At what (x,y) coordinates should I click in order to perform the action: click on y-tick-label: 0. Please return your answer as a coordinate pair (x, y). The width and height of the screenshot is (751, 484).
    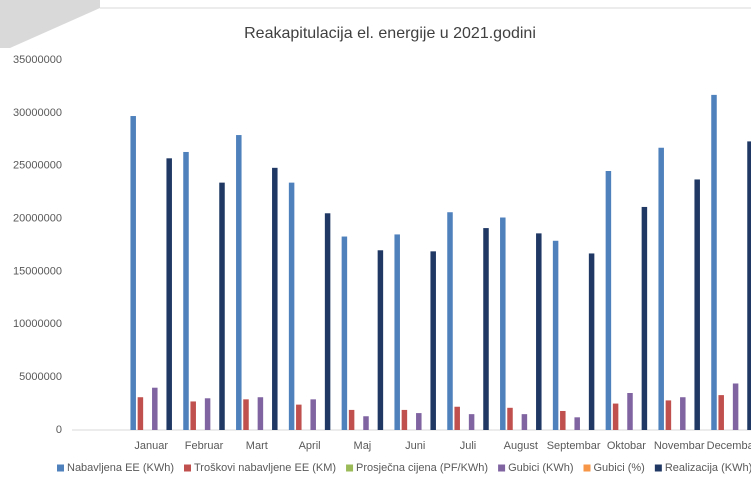
    Looking at the image, I should click on (59, 430).